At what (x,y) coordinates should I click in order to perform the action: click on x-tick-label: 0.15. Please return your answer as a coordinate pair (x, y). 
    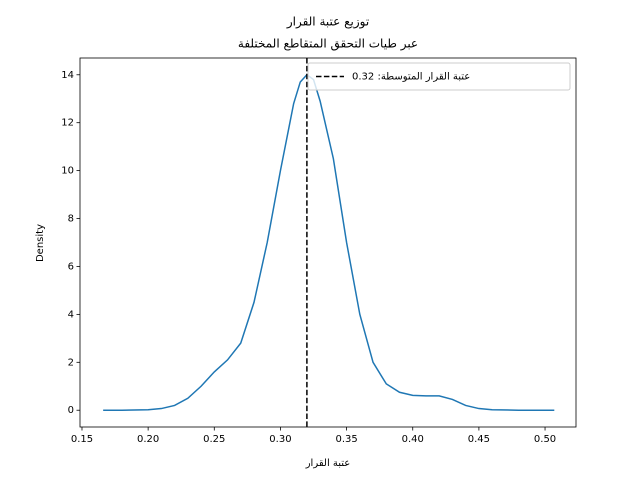
    Looking at the image, I should click on (82, 439).